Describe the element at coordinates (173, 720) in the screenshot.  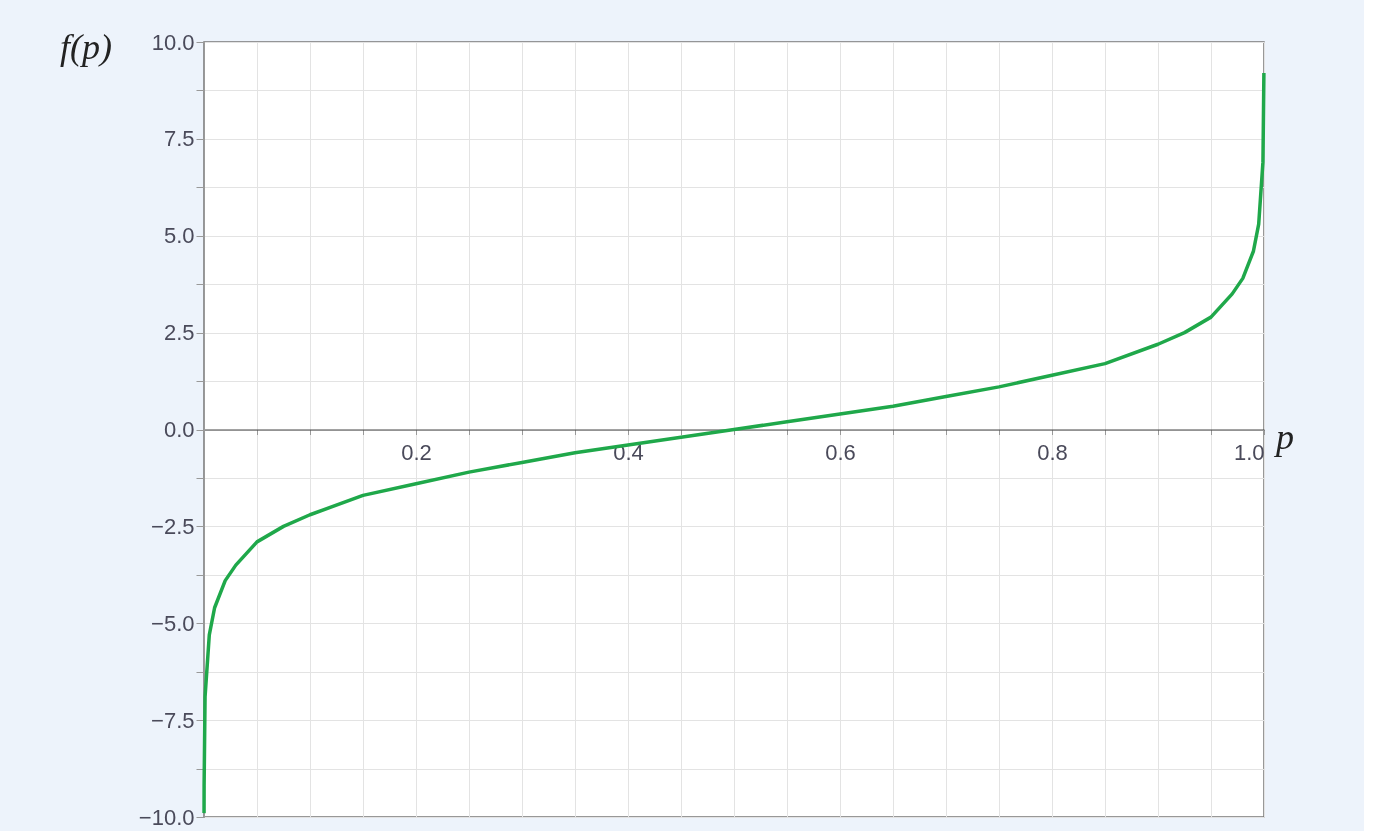
I see `y-tick-label: −7.5` at that location.